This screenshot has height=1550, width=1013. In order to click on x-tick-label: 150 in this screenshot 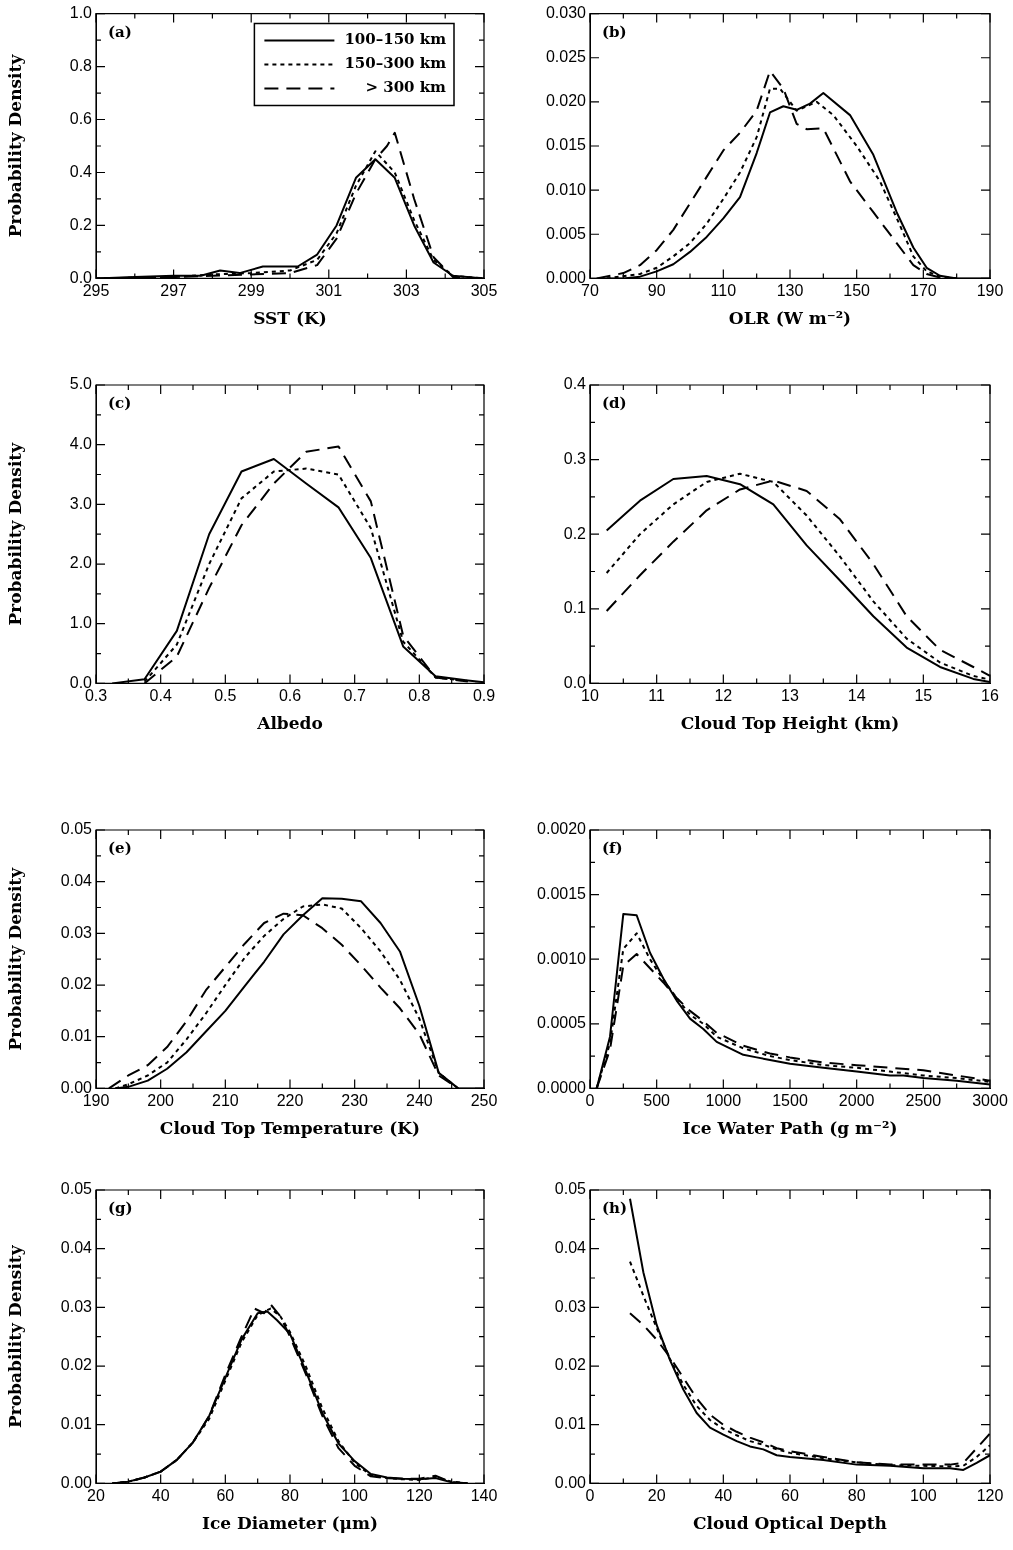, I will do `click(857, 291)`.